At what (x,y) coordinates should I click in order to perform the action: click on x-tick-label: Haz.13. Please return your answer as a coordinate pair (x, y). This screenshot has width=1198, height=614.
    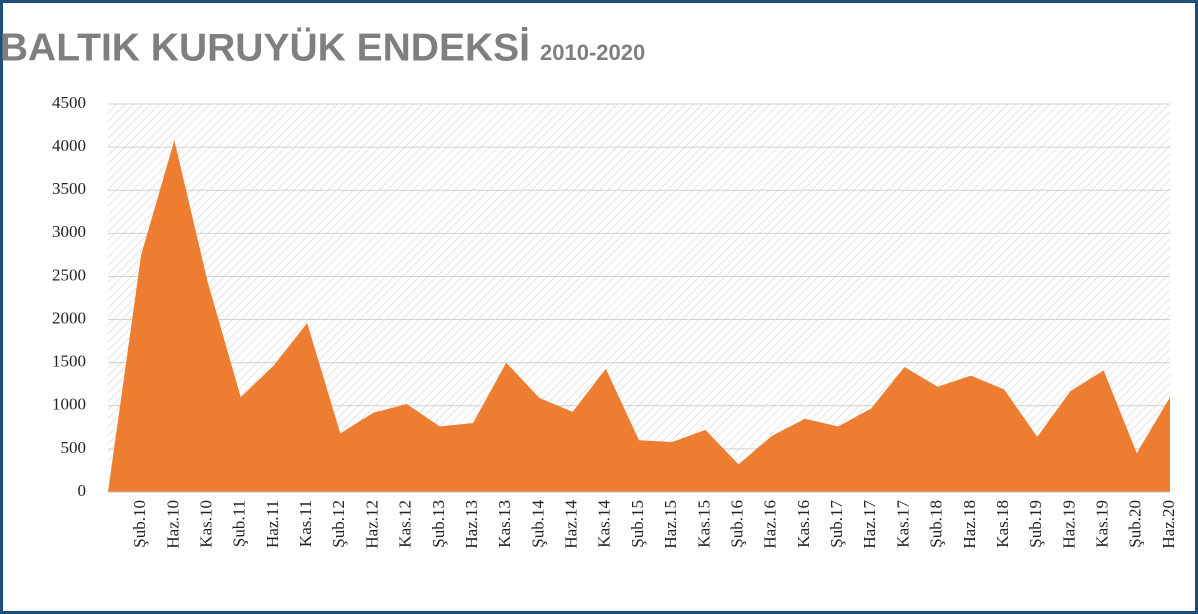
    Looking at the image, I should click on (471, 524).